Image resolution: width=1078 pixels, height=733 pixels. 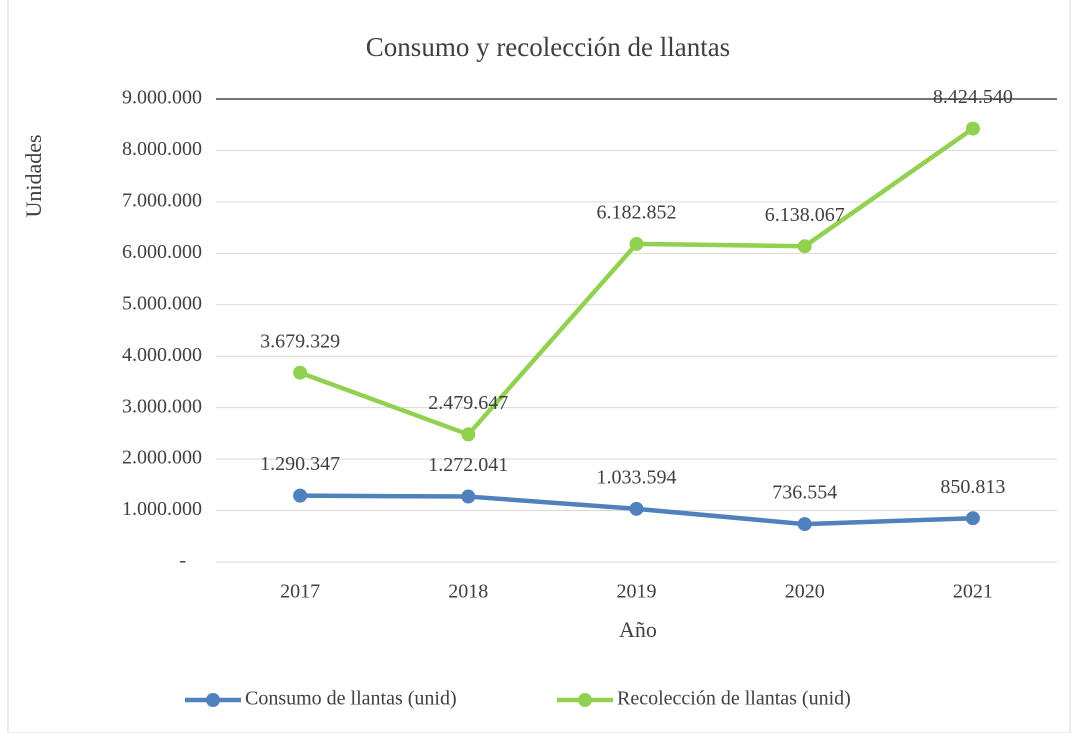 What do you see at coordinates (805, 592) in the screenshot?
I see `x-tick-label: 2020` at bounding box center [805, 592].